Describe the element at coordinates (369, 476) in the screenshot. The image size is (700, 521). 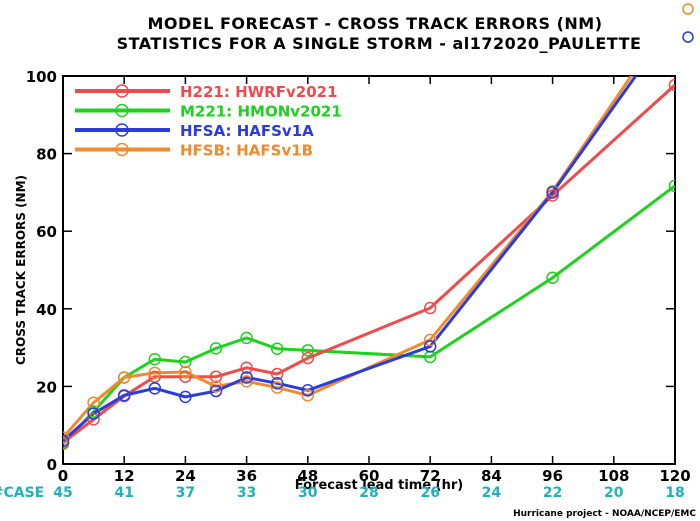
I see `x-tick-label: 60` at that location.